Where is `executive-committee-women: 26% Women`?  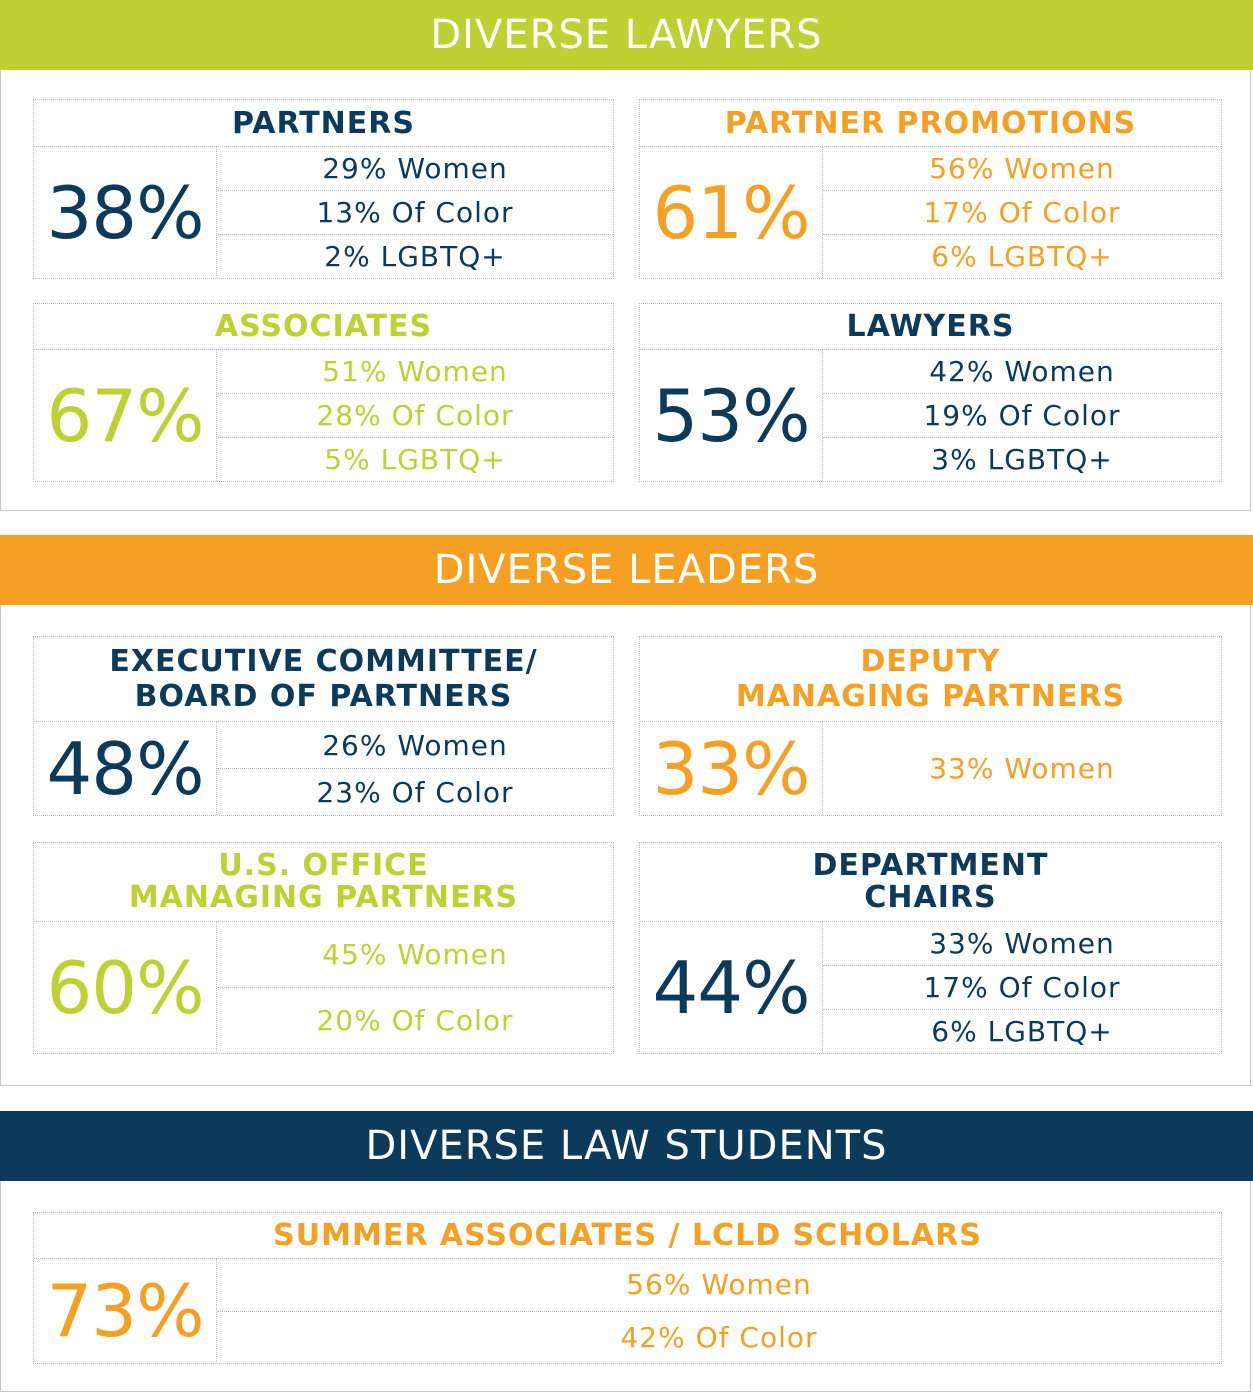 executive-committee-women: 26% Women is located at coordinates (415, 745).